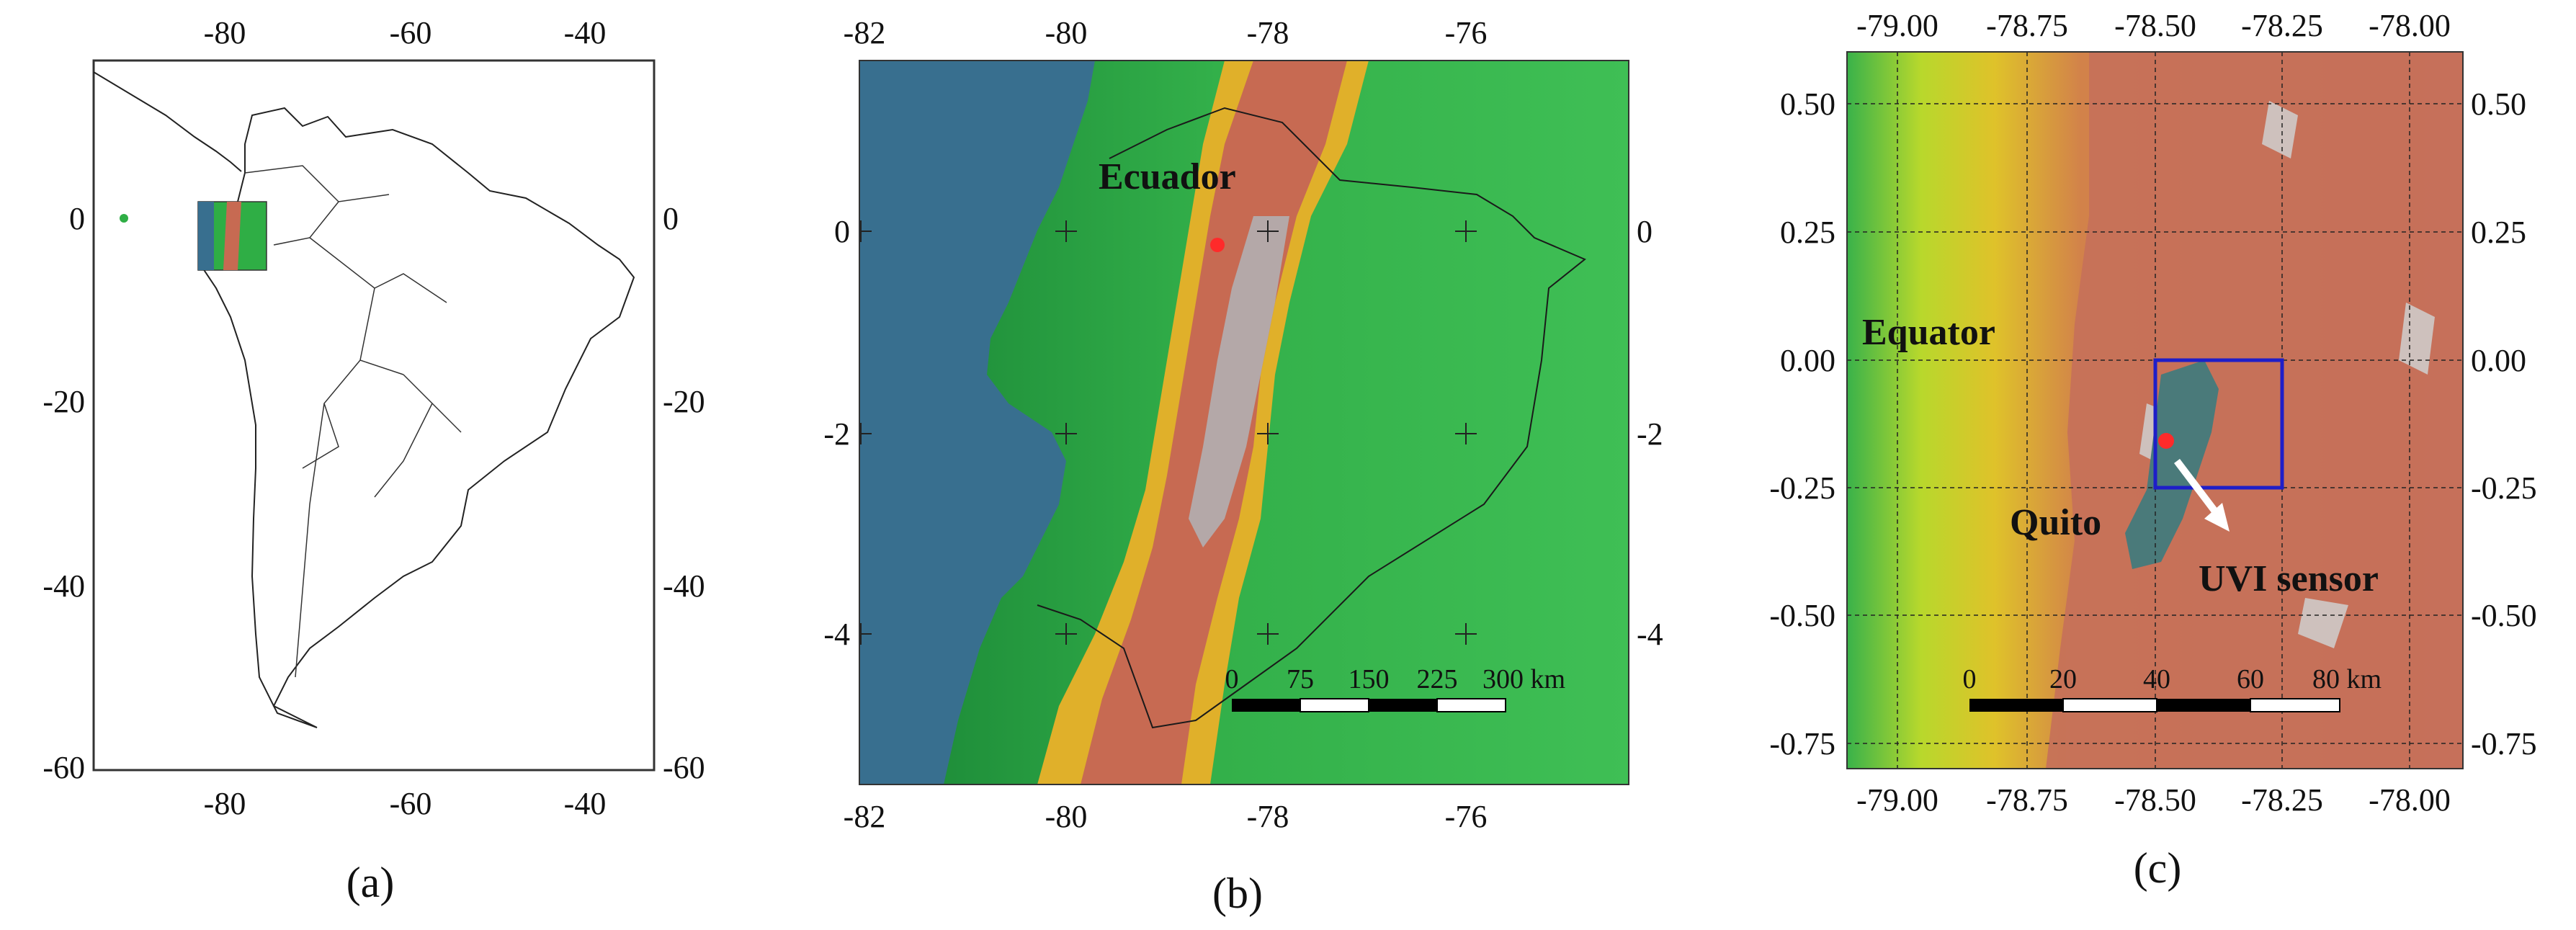  What do you see at coordinates (1928, 332) in the screenshot?
I see `label-equator: Equator` at bounding box center [1928, 332].